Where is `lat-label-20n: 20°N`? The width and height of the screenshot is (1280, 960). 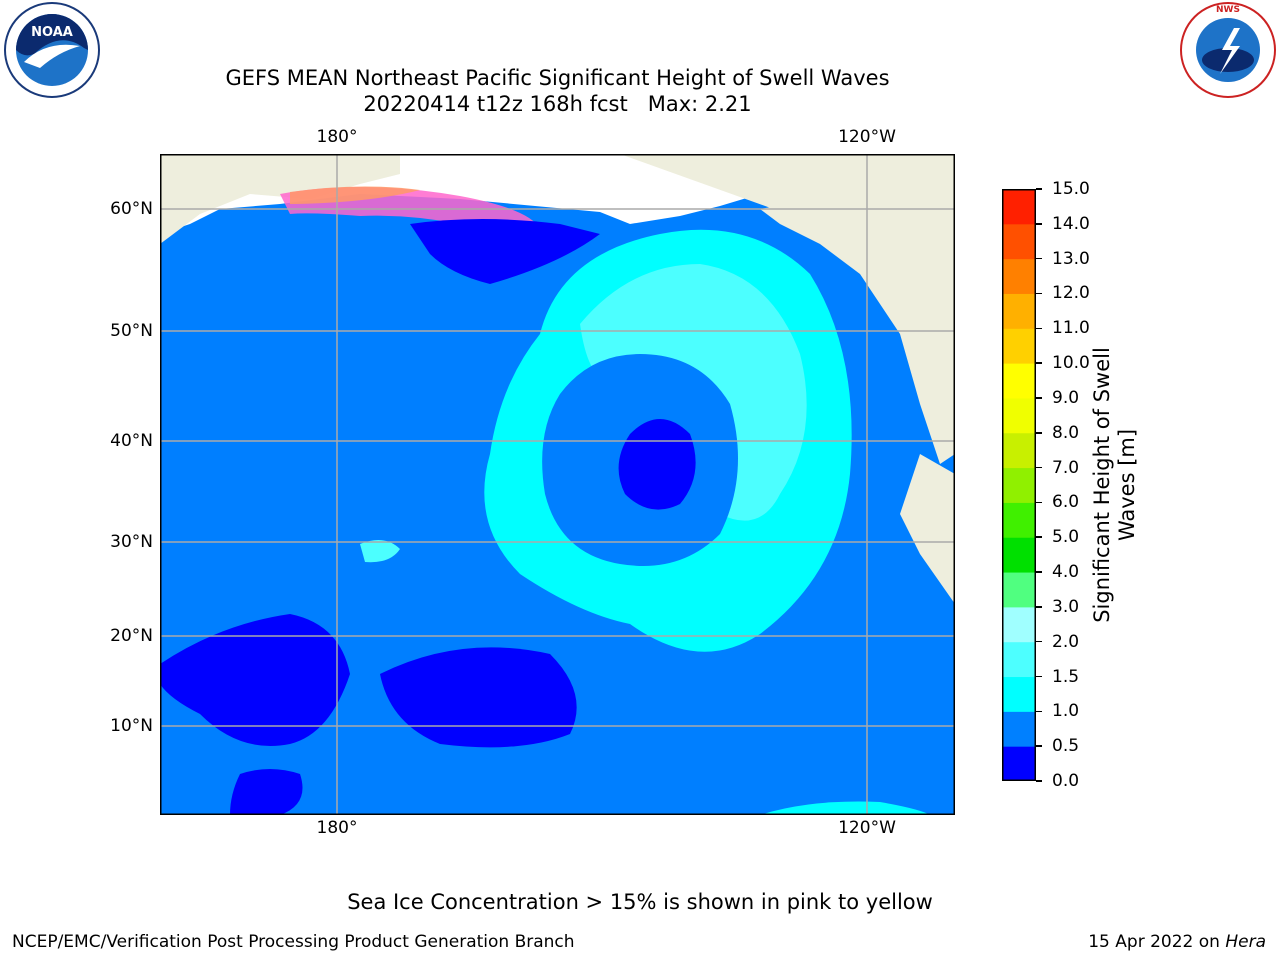 lat-label-20n: 20°N is located at coordinates (131, 636).